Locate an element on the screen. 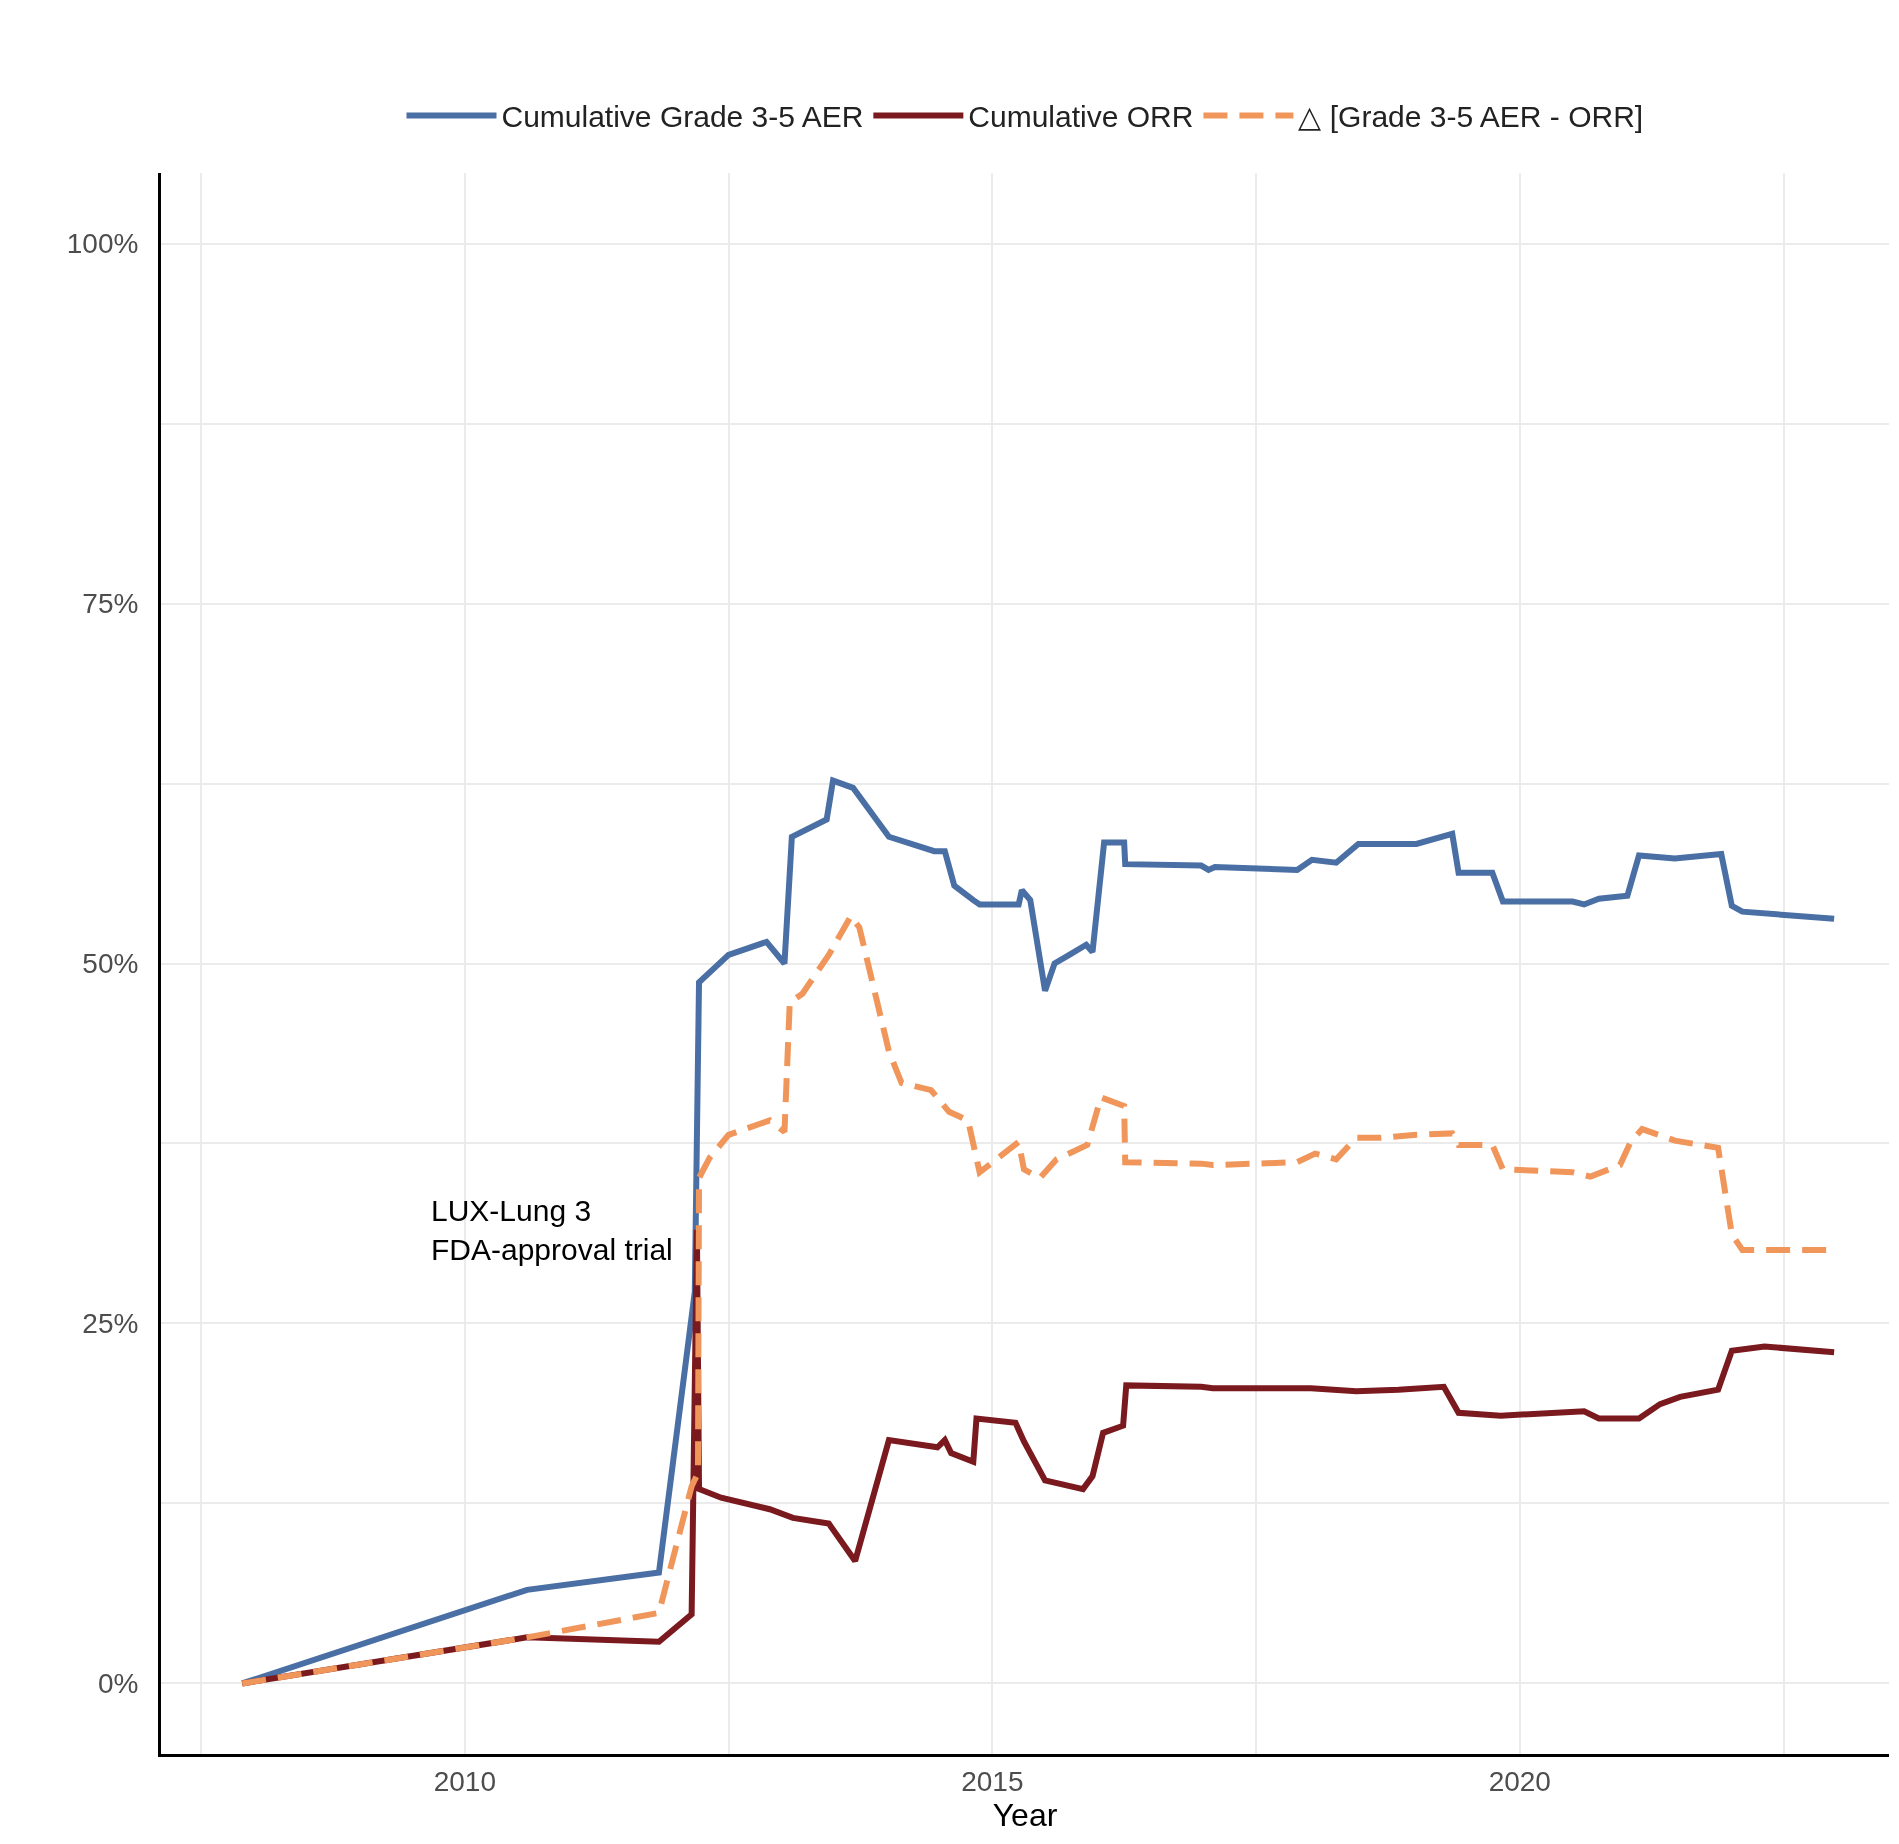 The image size is (1899, 1844). x-axis-title: Year is located at coordinates (1025, 1814).